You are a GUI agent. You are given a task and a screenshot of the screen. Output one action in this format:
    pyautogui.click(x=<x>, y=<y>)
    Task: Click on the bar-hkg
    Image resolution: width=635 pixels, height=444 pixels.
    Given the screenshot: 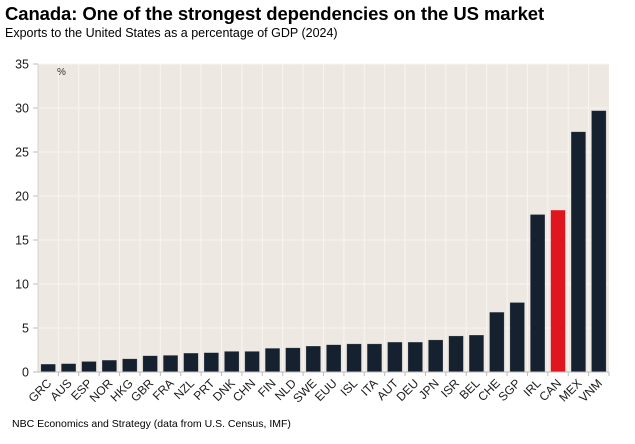 What is the action you would take?
    pyautogui.click(x=130, y=365)
    